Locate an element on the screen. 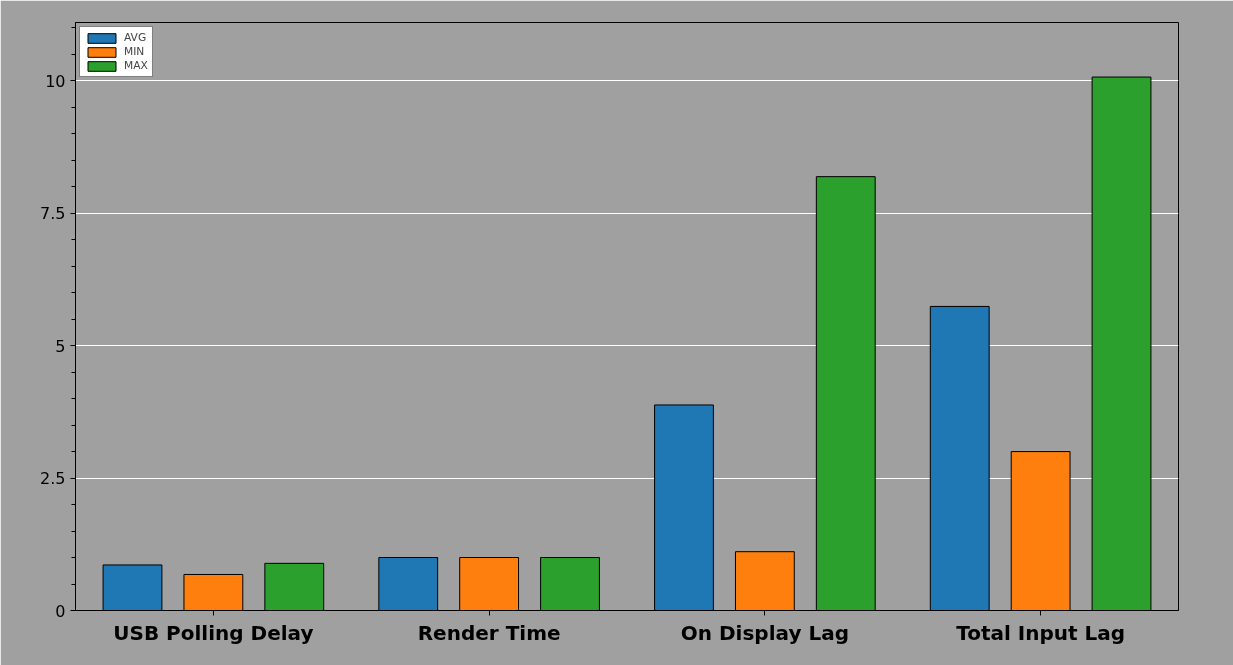  legend-label: MAX is located at coordinates (136, 65).